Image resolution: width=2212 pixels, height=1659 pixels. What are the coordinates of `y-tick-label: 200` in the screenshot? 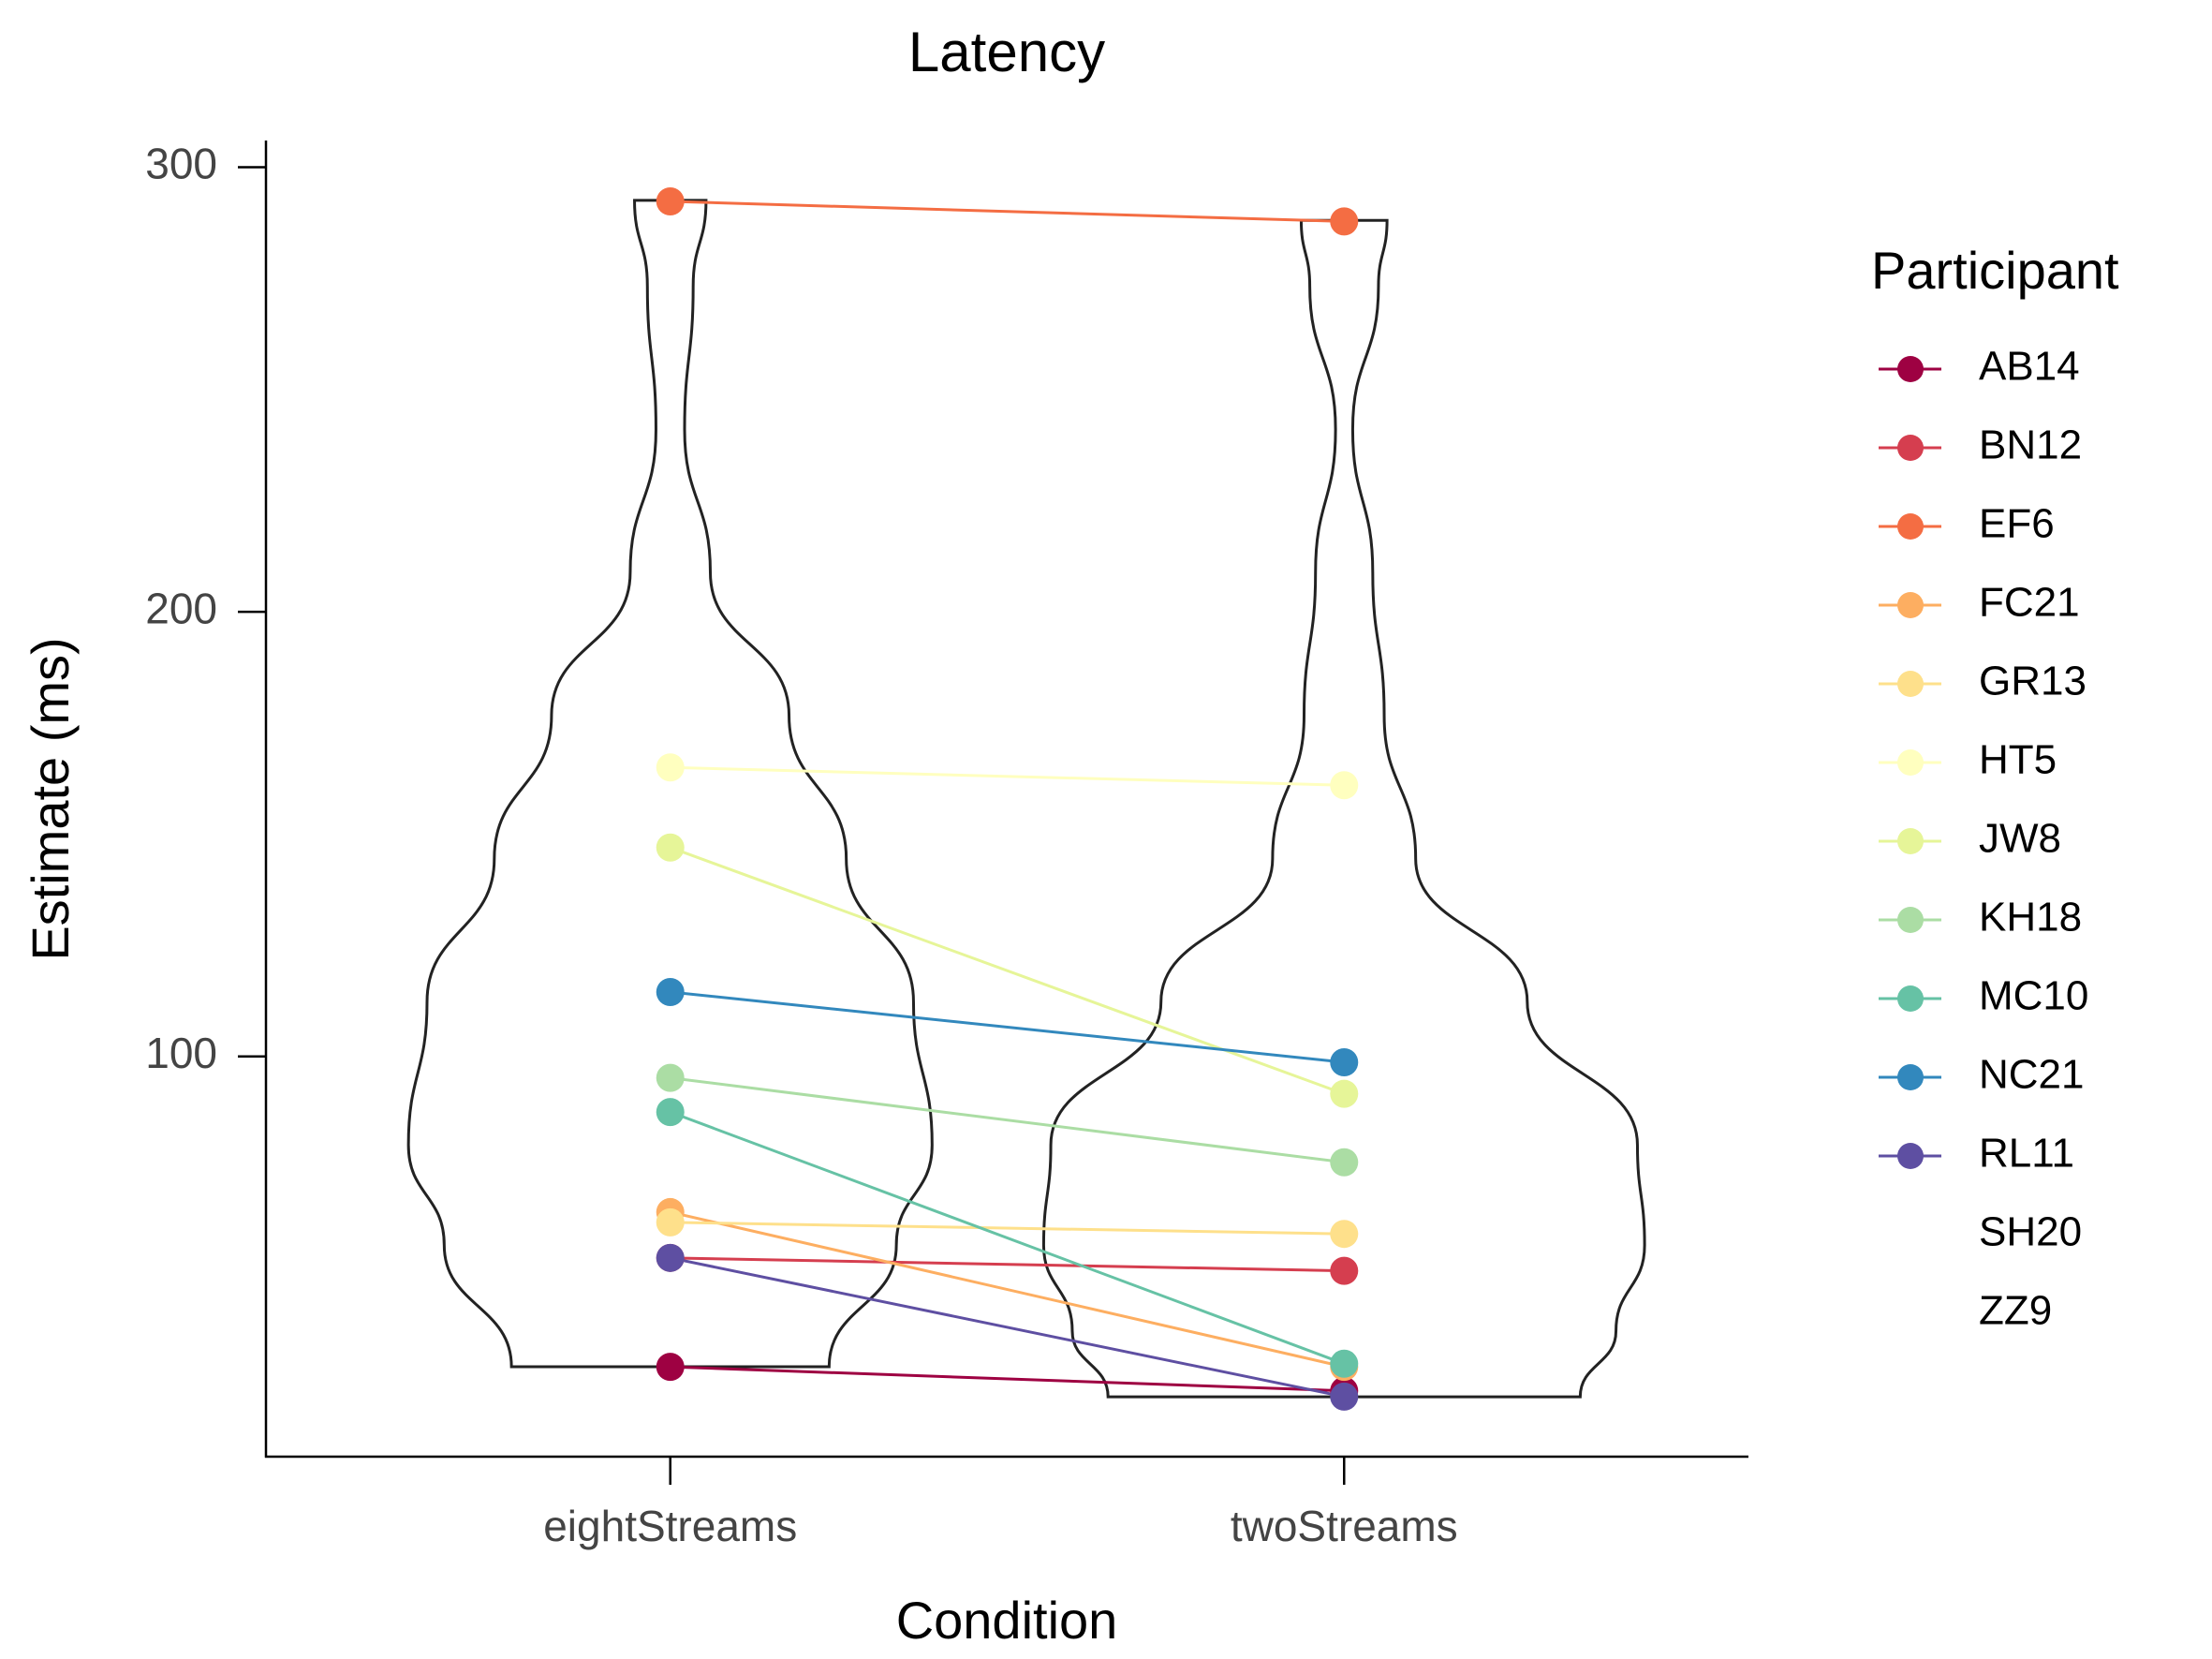 It's located at (181, 608).